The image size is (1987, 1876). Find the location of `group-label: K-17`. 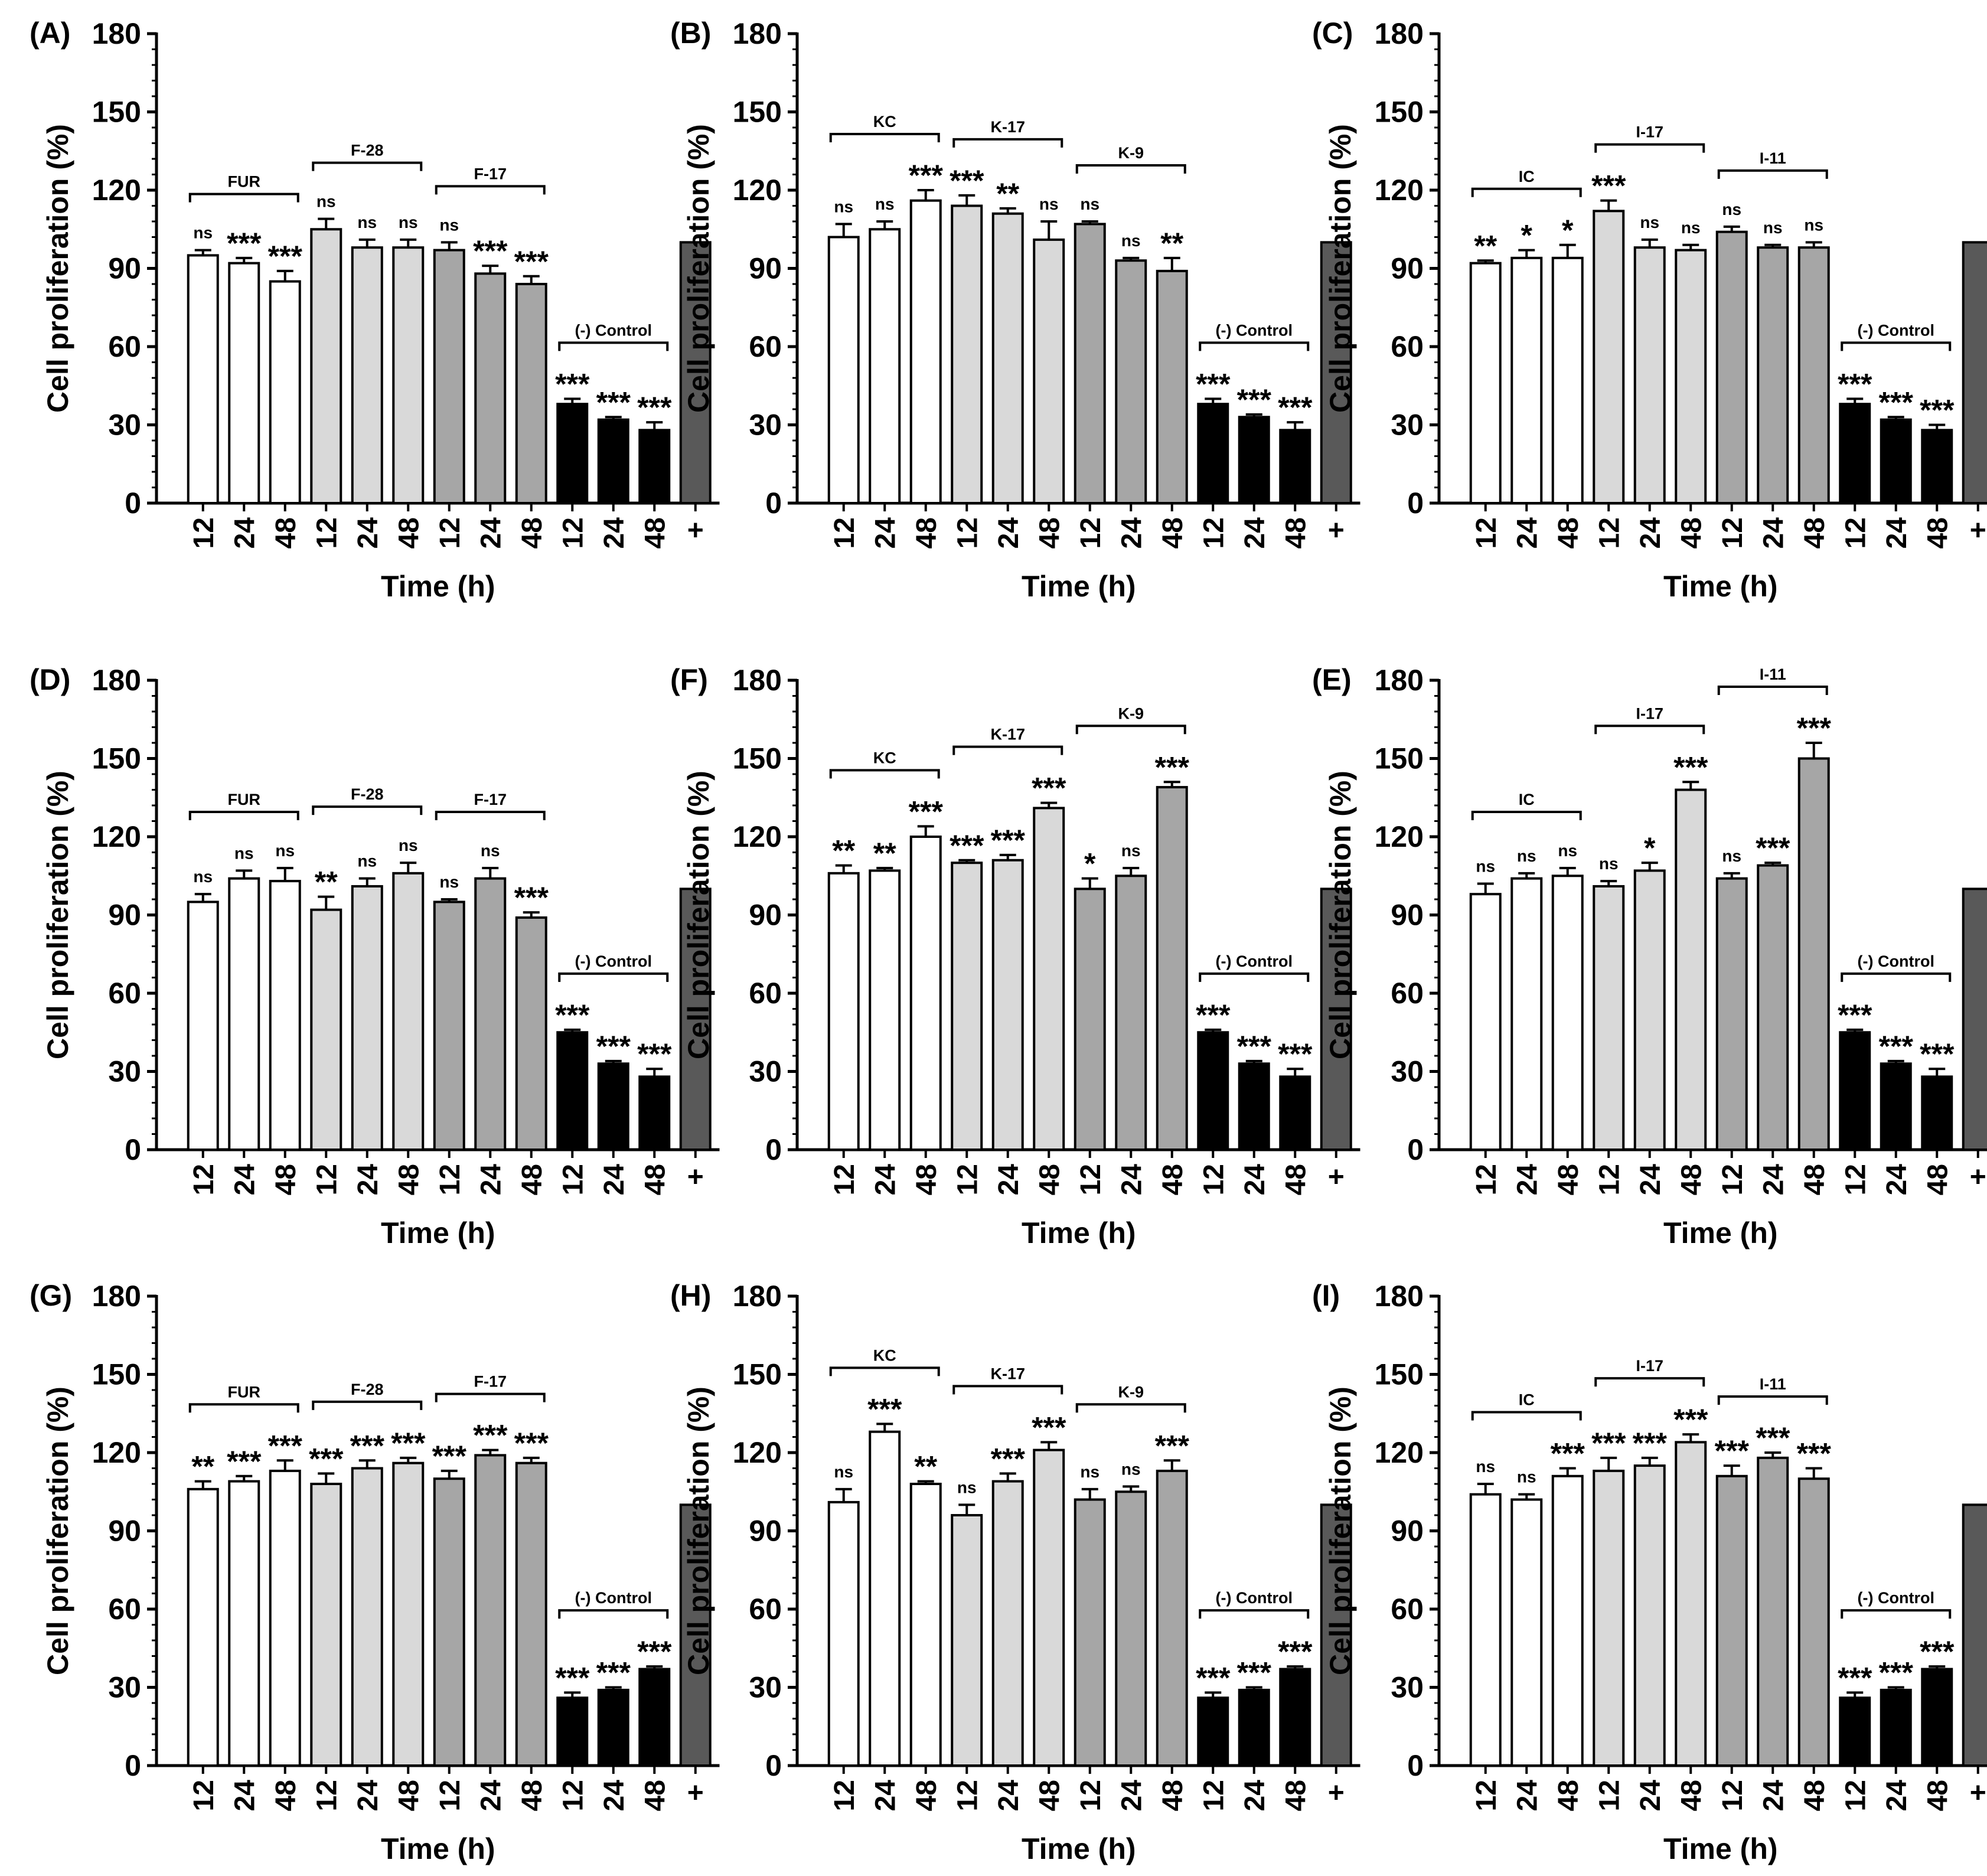

group-label: K-17 is located at coordinates (1008, 1374).